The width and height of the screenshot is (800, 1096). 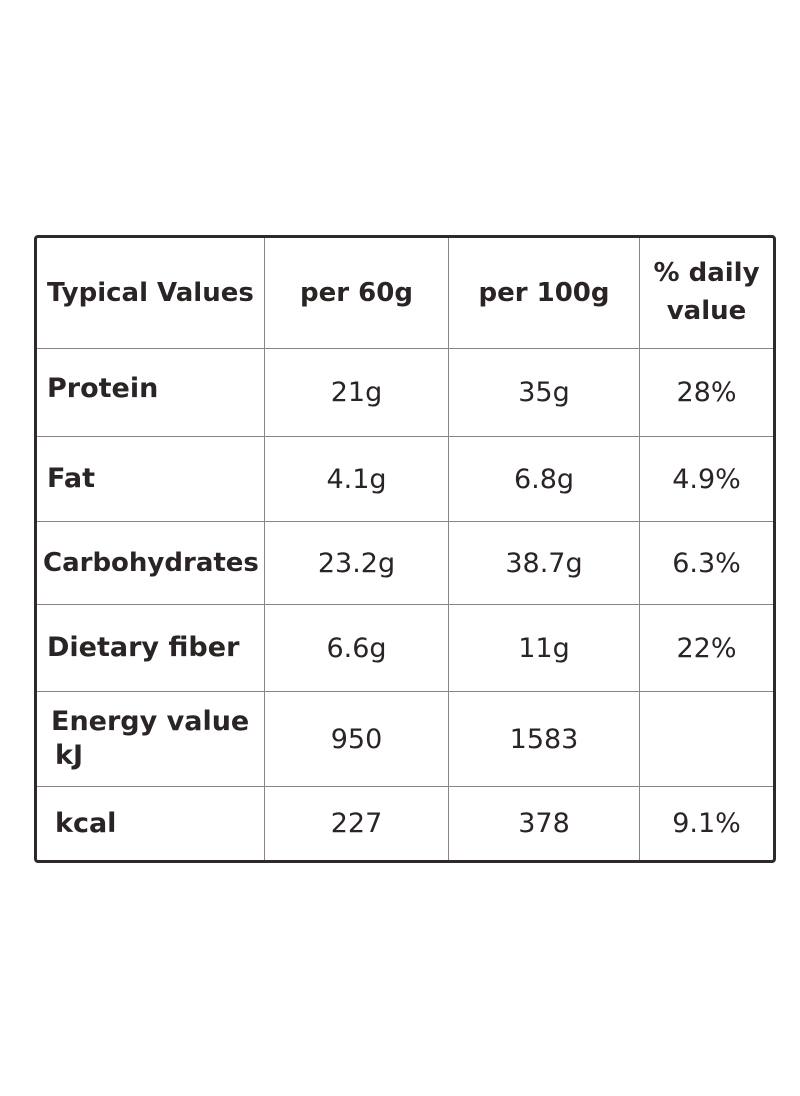 What do you see at coordinates (544, 479) in the screenshot?
I see `fat-per-100g: 6.8g` at bounding box center [544, 479].